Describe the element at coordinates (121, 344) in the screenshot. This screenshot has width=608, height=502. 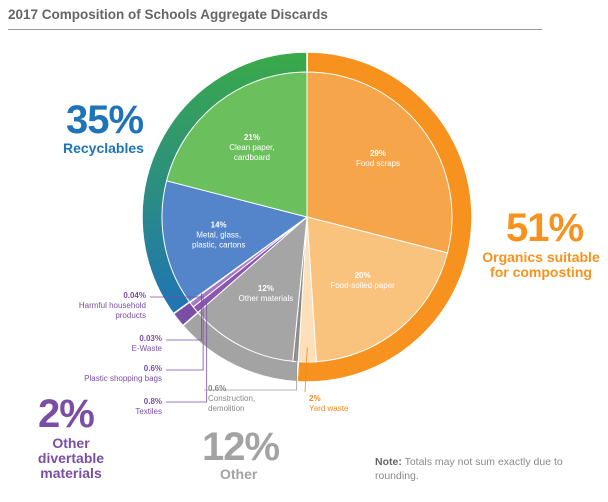
I see `slice-label-ewaste: 0.03% E-Waste` at that location.